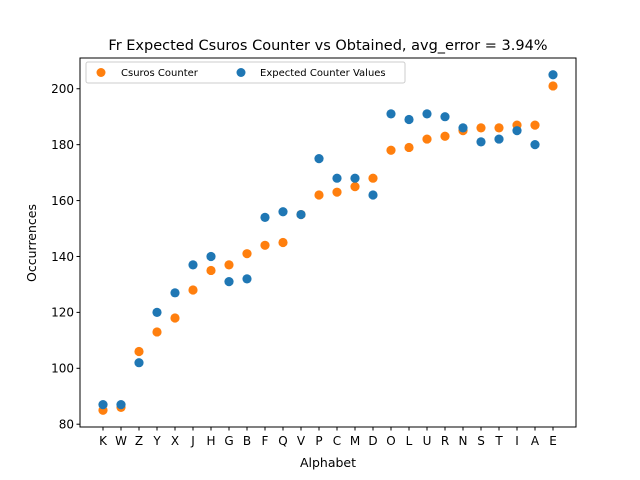  I want to click on x-tick-label: B, so click(247, 441).